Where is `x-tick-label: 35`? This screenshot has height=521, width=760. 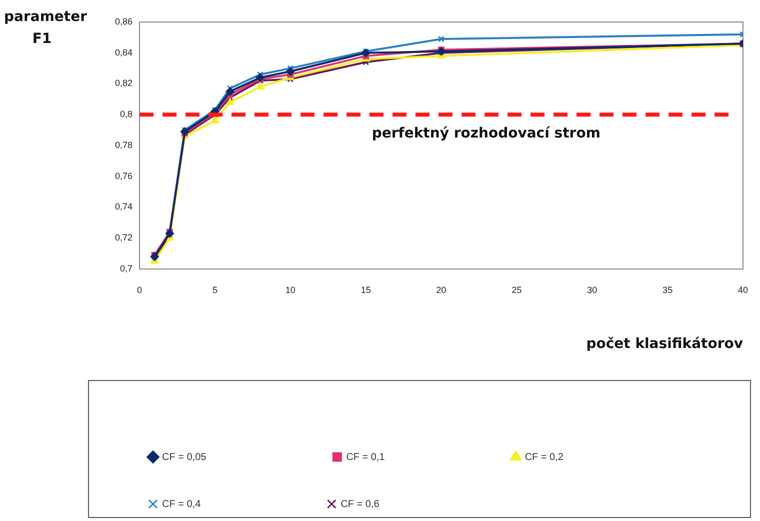
x-tick-label: 35 is located at coordinates (667, 289).